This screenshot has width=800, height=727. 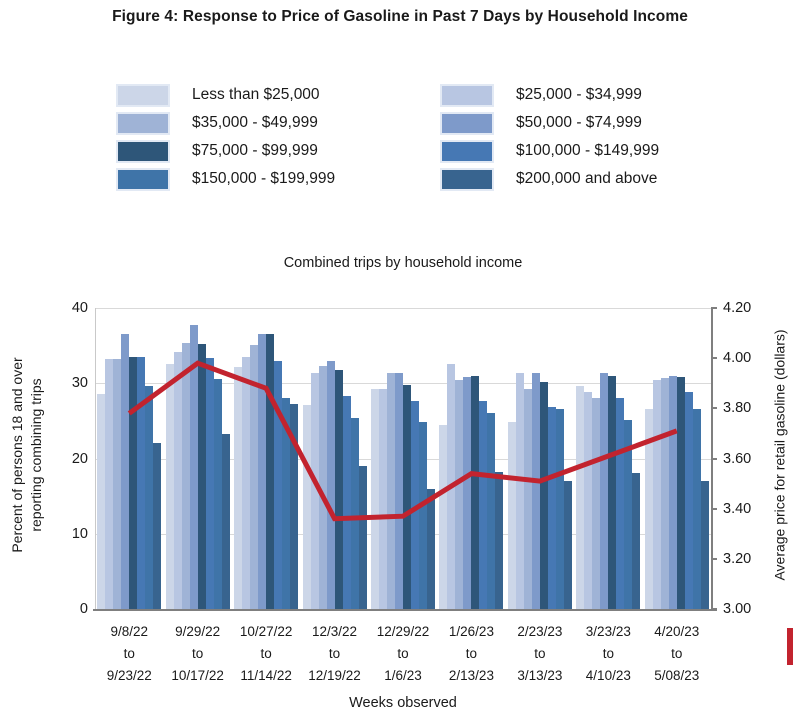 What do you see at coordinates (197, 675) in the screenshot?
I see `x-axis-tick-label-line: 10/17/22` at bounding box center [197, 675].